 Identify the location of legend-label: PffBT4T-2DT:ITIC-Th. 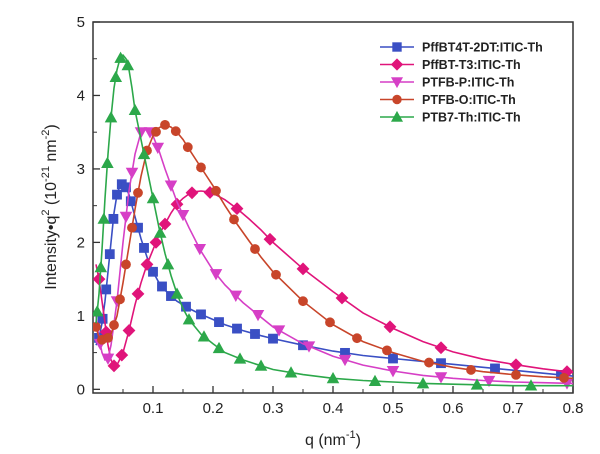
(482, 48).